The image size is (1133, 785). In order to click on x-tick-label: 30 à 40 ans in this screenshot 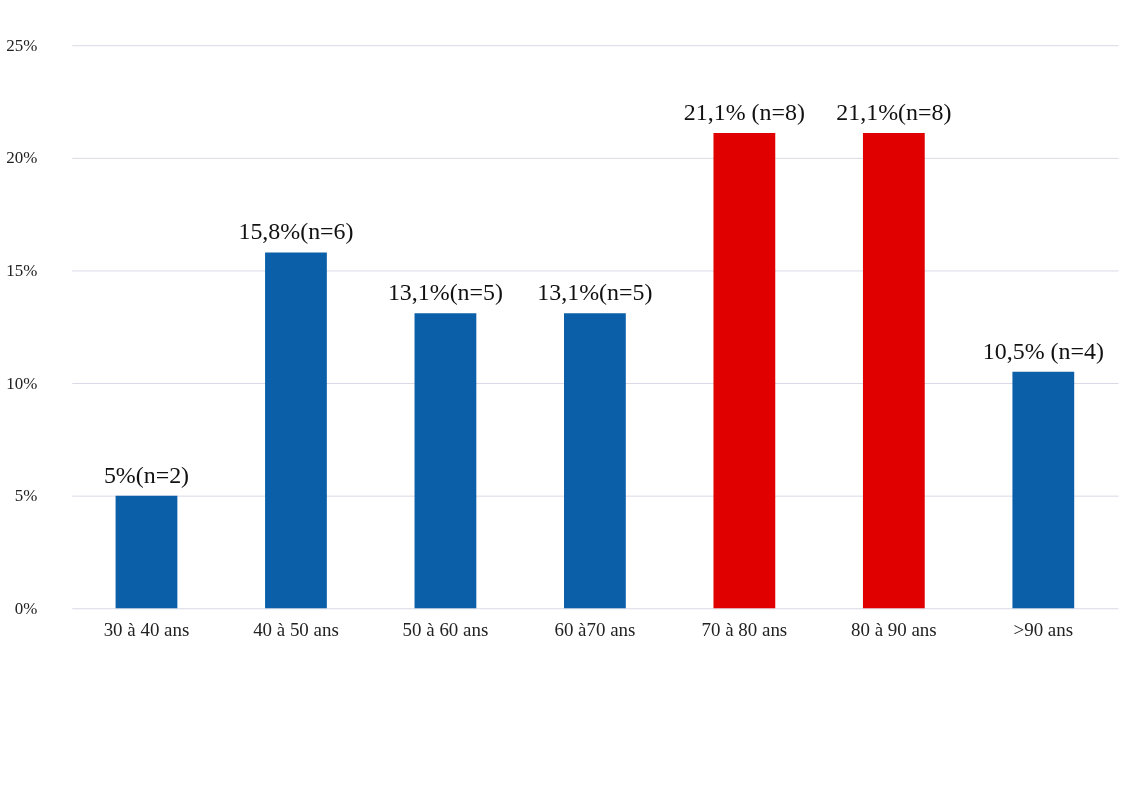, I will do `click(146, 629)`.